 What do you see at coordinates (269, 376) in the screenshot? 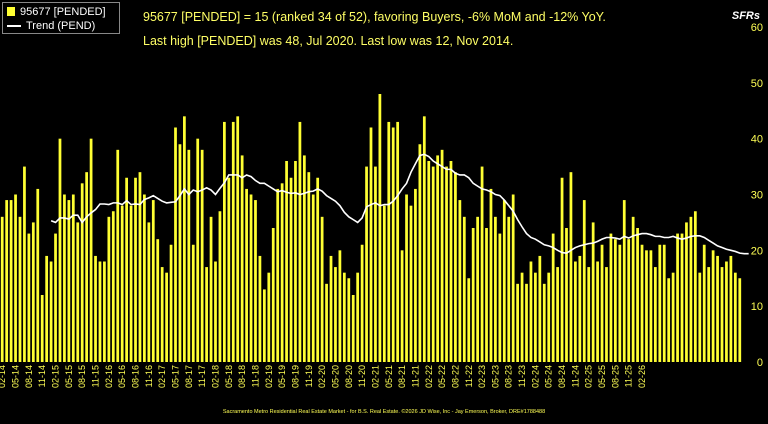
I see `x-tick-label: 02-19` at bounding box center [269, 376].